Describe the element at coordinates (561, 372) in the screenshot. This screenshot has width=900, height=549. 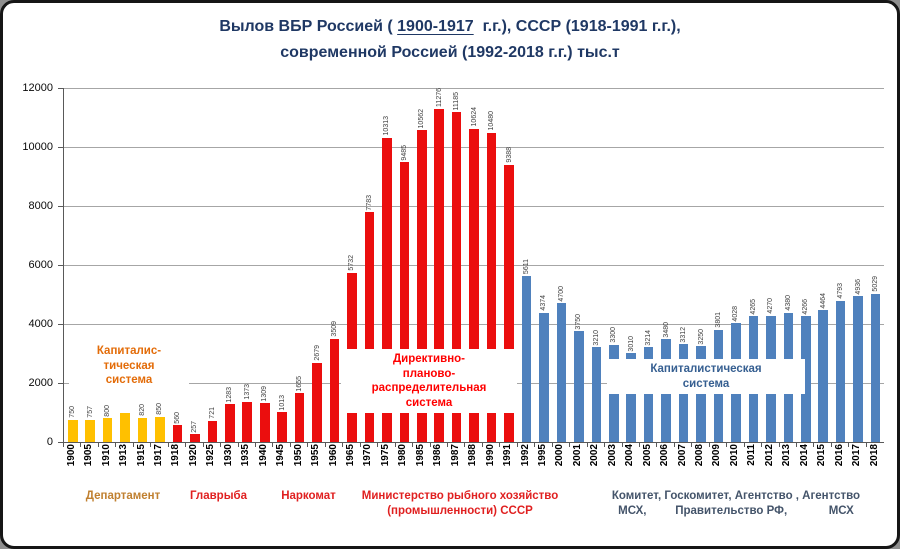
I see `bar-2000` at that location.